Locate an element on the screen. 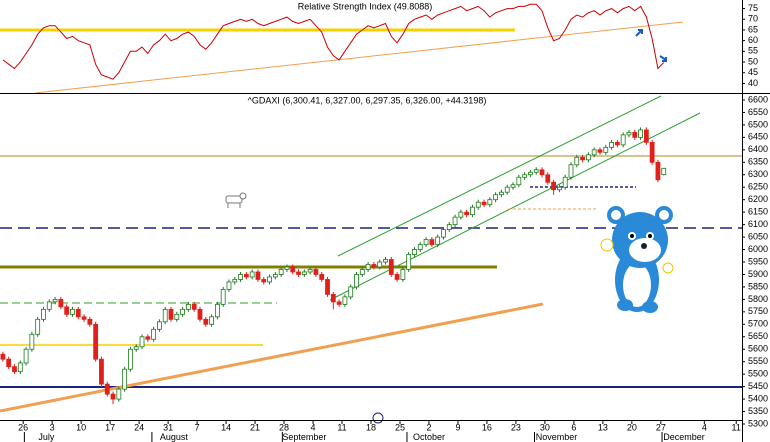 This screenshot has width=770, height=442. y-tick-label: 6100 is located at coordinates (758, 224).